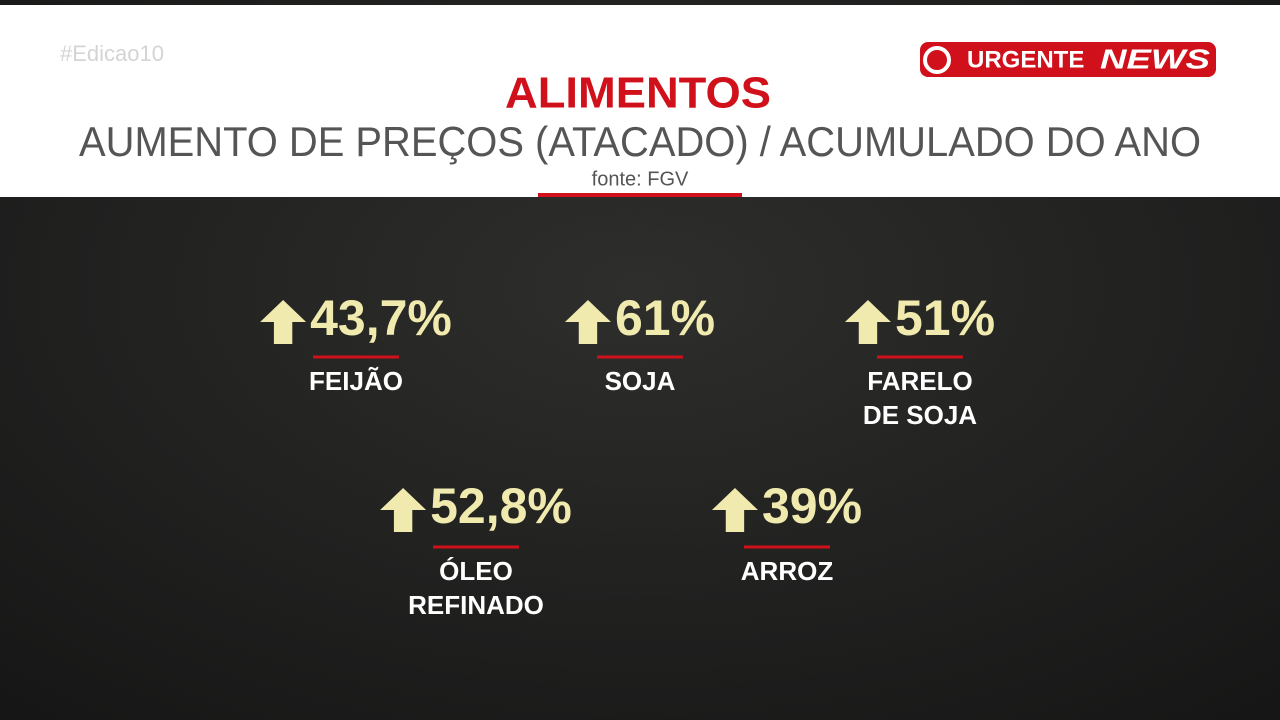 The width and height of the screenshot is (1280, 720). I want to click on item-label: SOJA, so click(640, 381).